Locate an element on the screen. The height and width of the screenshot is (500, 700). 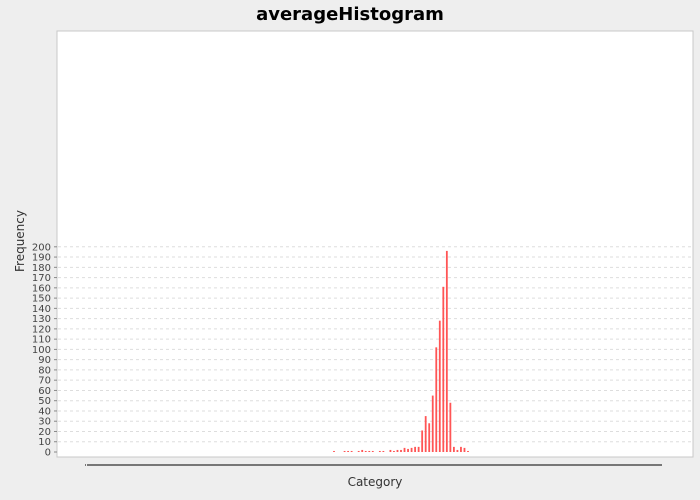
y-tick-label: 60 is located at coordinates (44, 391).